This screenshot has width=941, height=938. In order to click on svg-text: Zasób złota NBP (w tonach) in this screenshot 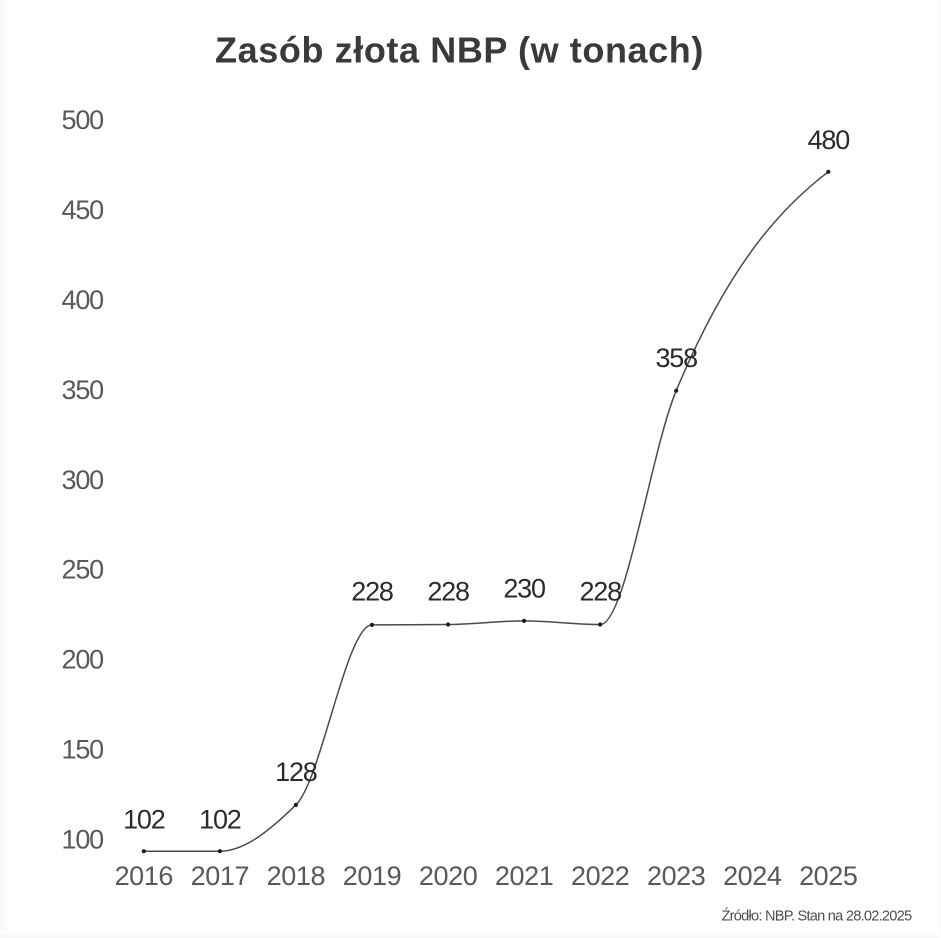, I will do `click(459, 49)`.